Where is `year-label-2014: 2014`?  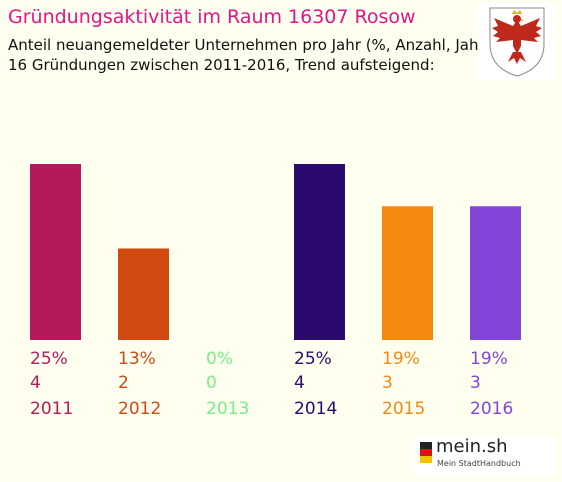 year-label-2014: 2014 is located at coordinates (315, 409).